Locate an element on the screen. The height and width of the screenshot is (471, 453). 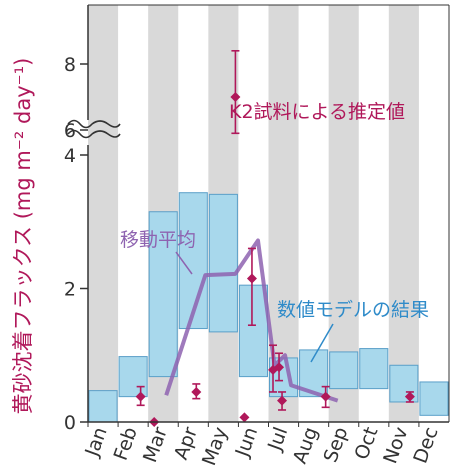
model-box-jun is located at coordinates (253, 331).